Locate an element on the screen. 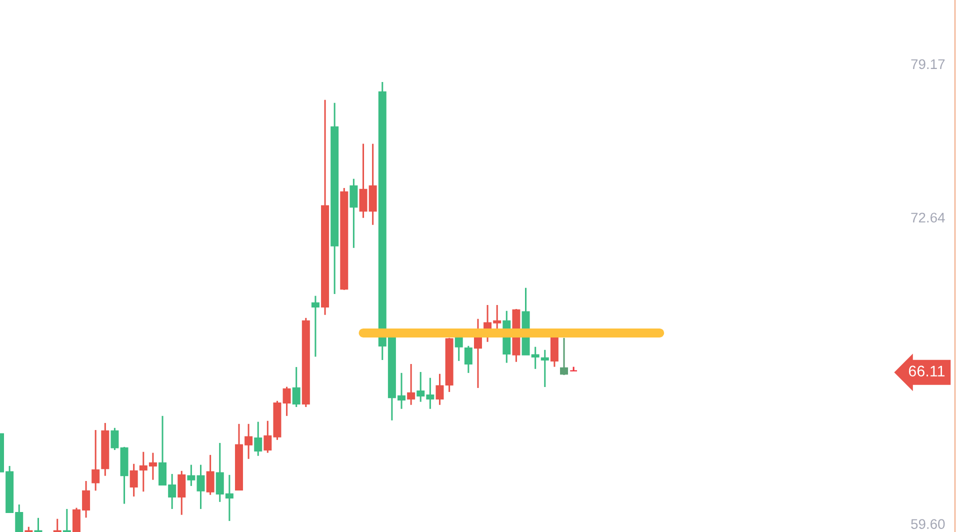 The image size is (957, 532). y-tick-label: 72.64 is located at coordinates (928, 217).